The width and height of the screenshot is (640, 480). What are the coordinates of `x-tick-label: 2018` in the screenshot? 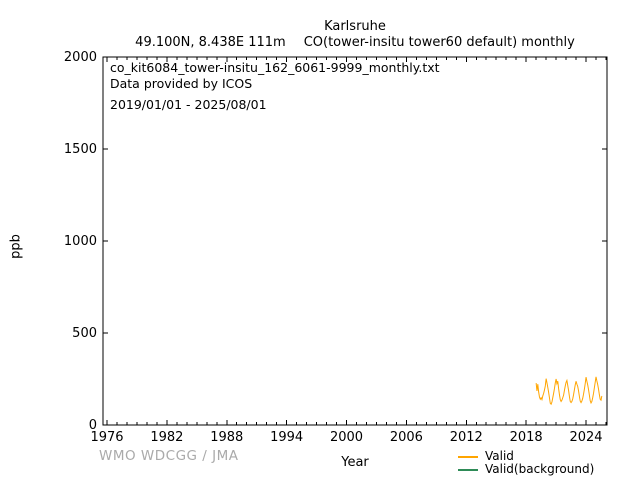 It's located at (526, 437).